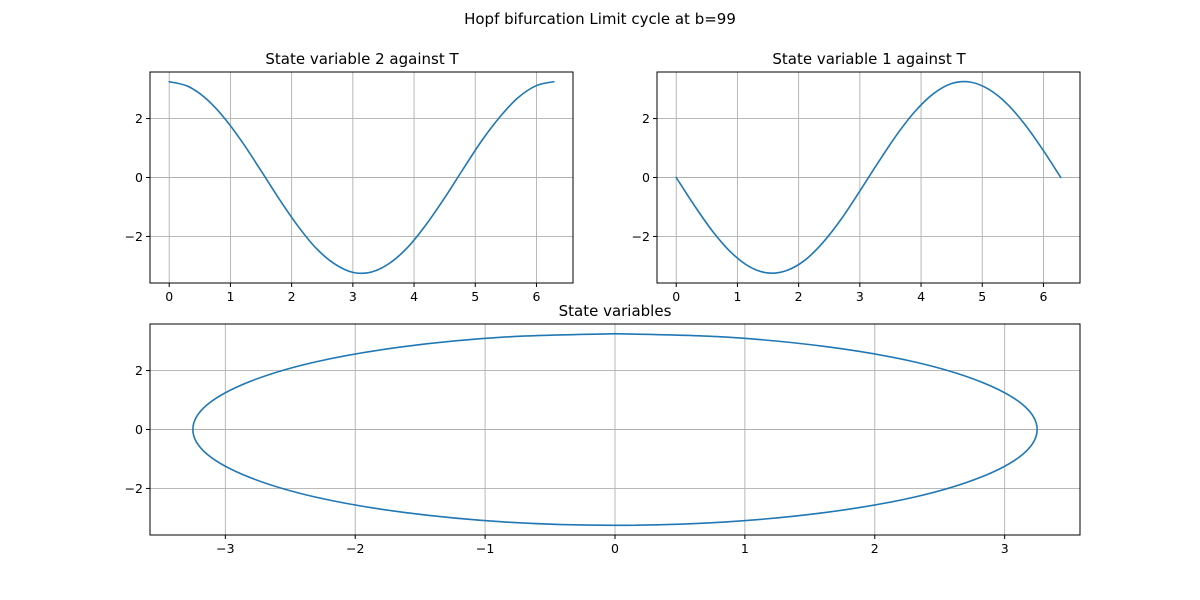  I want to click on x-tick-label: −2, so click(355, 548).